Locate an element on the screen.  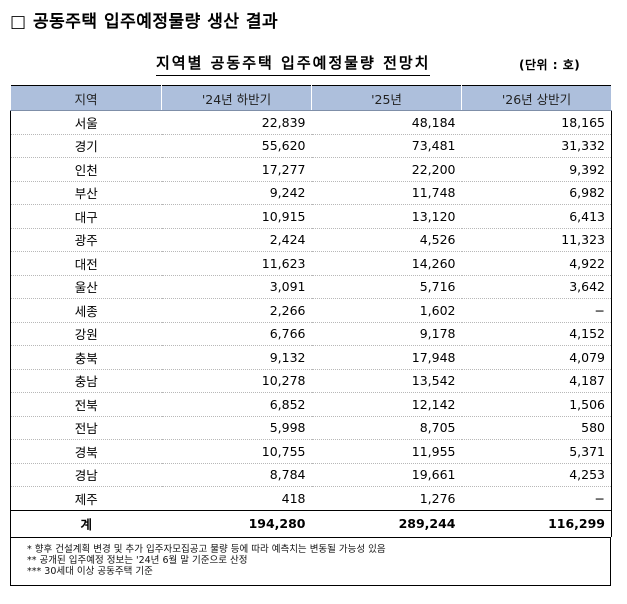
value-cell: 31,332 is located at coordinates (536, 146).